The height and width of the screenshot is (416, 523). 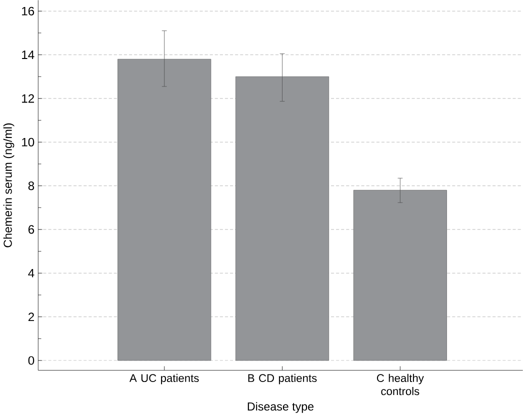 What do you see at coordinates (28, 54) in the screenshot?
I see `y-tick-label: 14` at bounding box center [28, 54].